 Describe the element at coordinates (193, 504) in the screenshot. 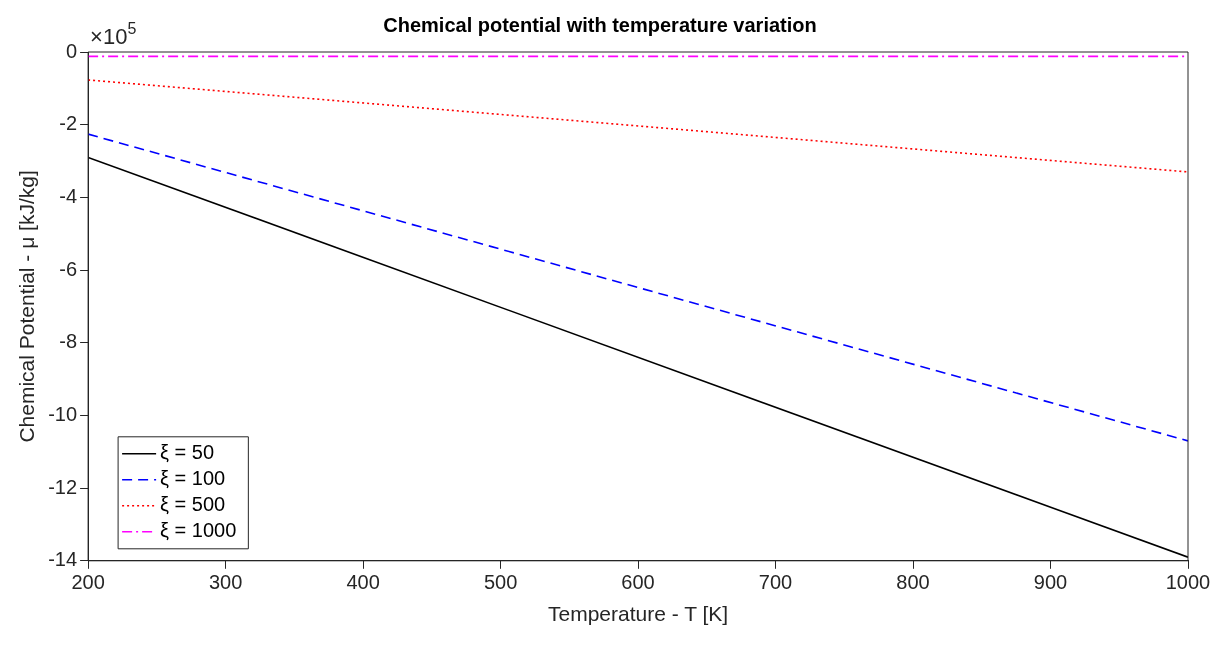

I see `legend-label: ξ = 500` at that location.